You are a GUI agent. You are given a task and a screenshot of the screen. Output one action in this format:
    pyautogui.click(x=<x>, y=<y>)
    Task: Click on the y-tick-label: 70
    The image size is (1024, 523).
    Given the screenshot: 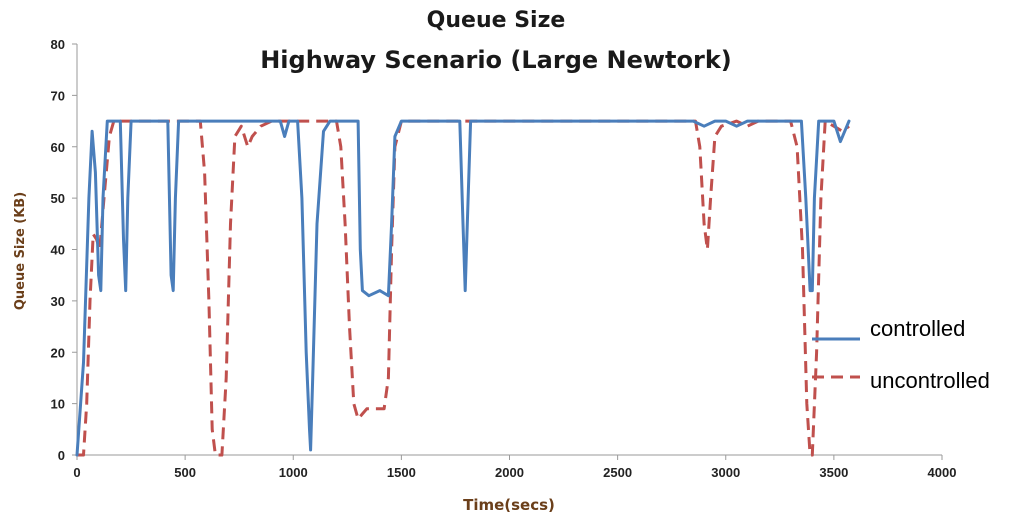 What is the action you would take?
    pyautogui.click(x=58, y=95)
    